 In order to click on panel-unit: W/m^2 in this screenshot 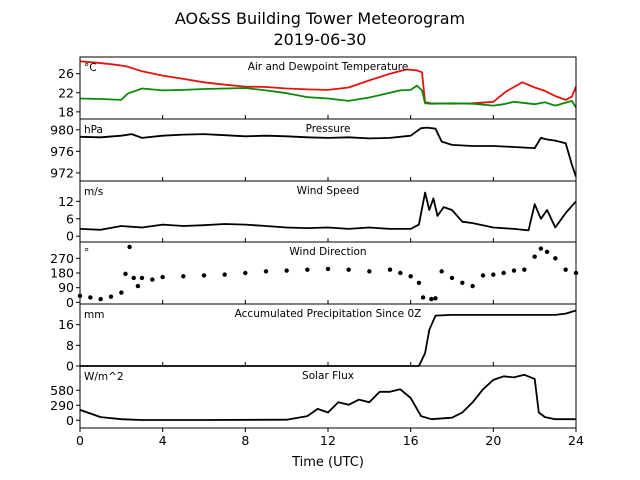, I will do `click(104, 377)`.